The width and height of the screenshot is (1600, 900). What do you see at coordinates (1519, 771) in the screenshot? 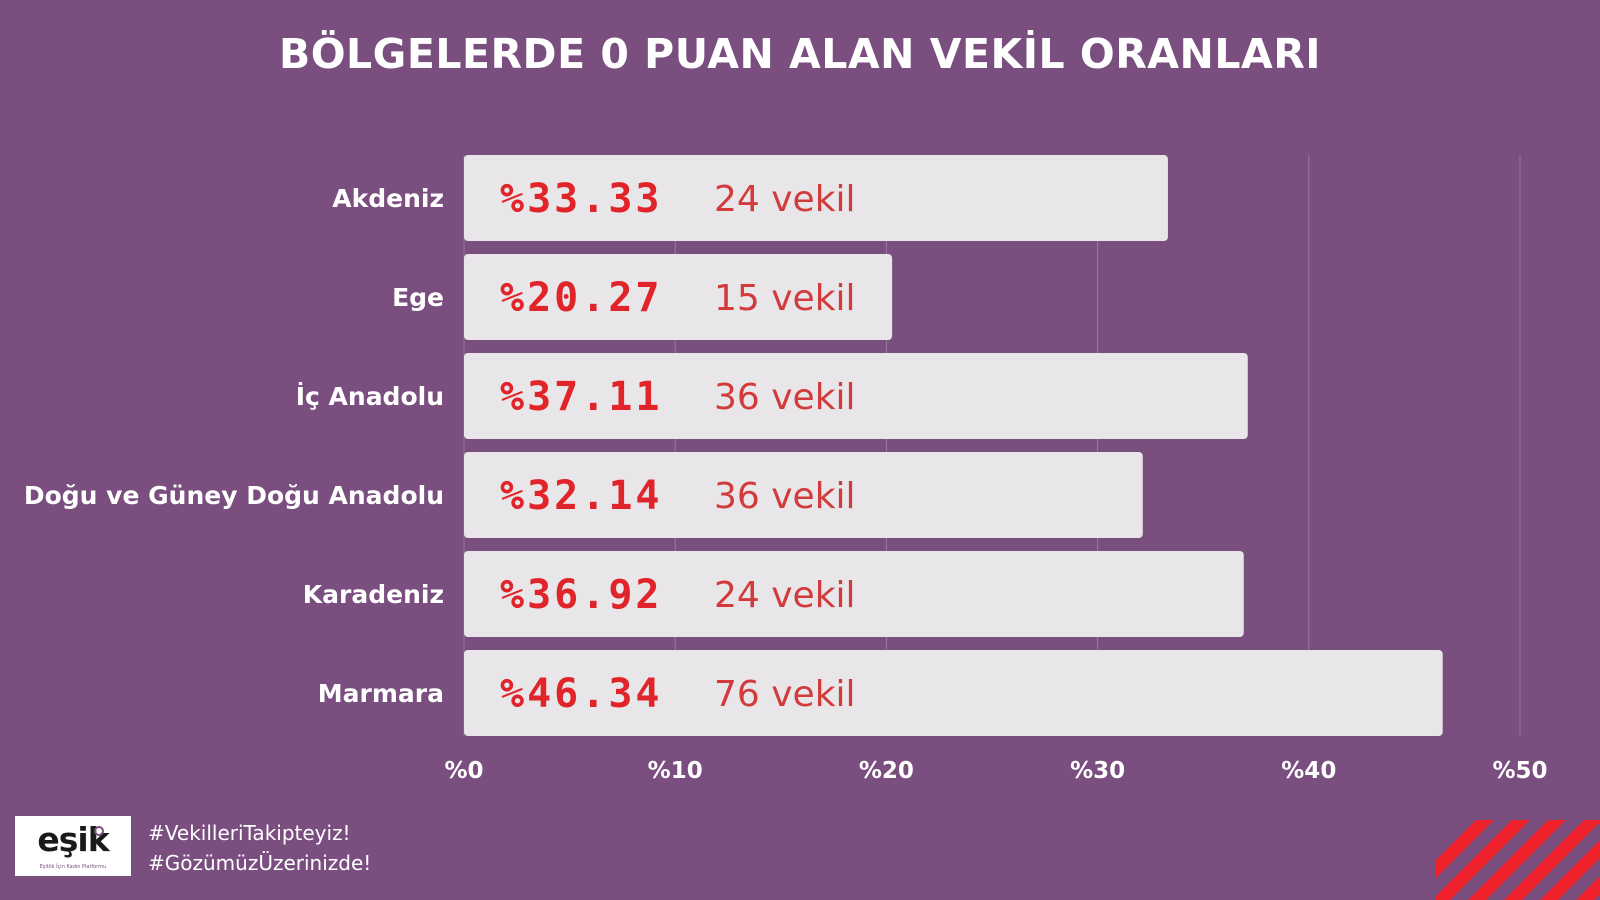
I see `x-tick-label: %50` at bounding box center [1519, 771].